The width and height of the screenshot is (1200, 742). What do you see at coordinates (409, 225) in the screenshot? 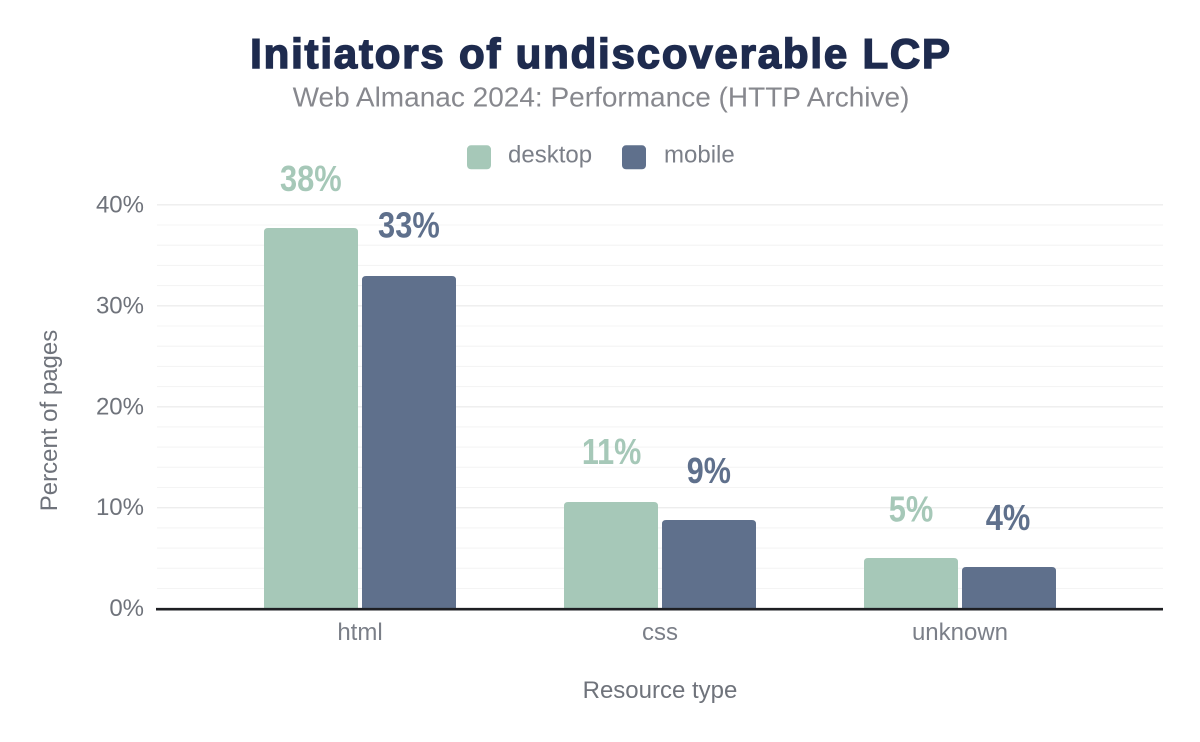
I see `svg-text: 33%` at bounding box center [409, 225].